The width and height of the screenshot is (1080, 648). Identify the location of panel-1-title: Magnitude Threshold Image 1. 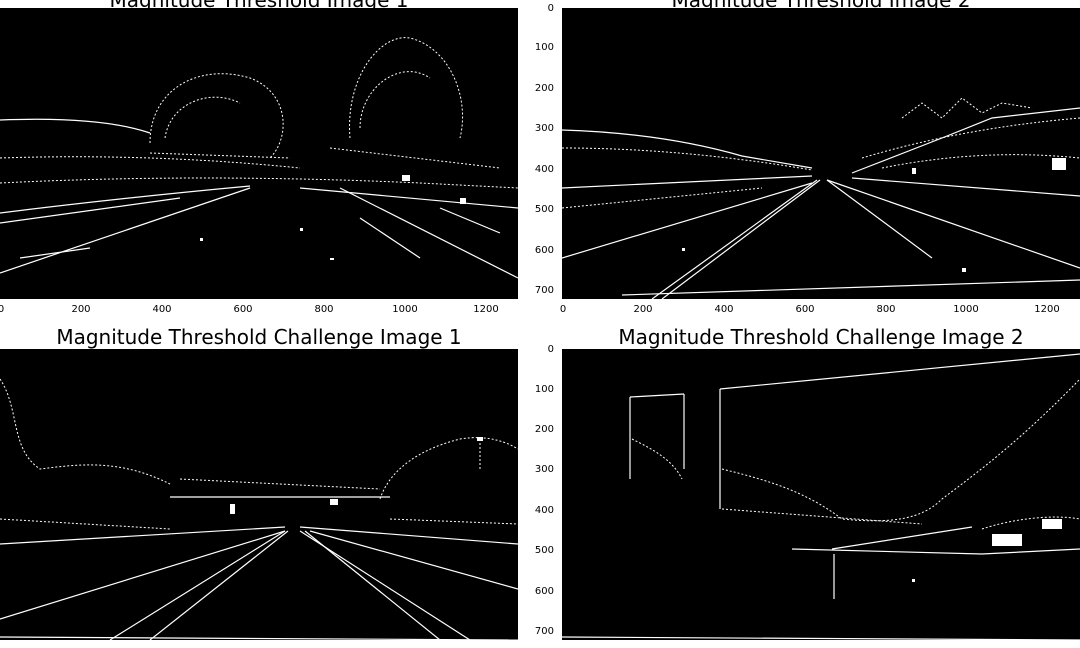
(259, 6).